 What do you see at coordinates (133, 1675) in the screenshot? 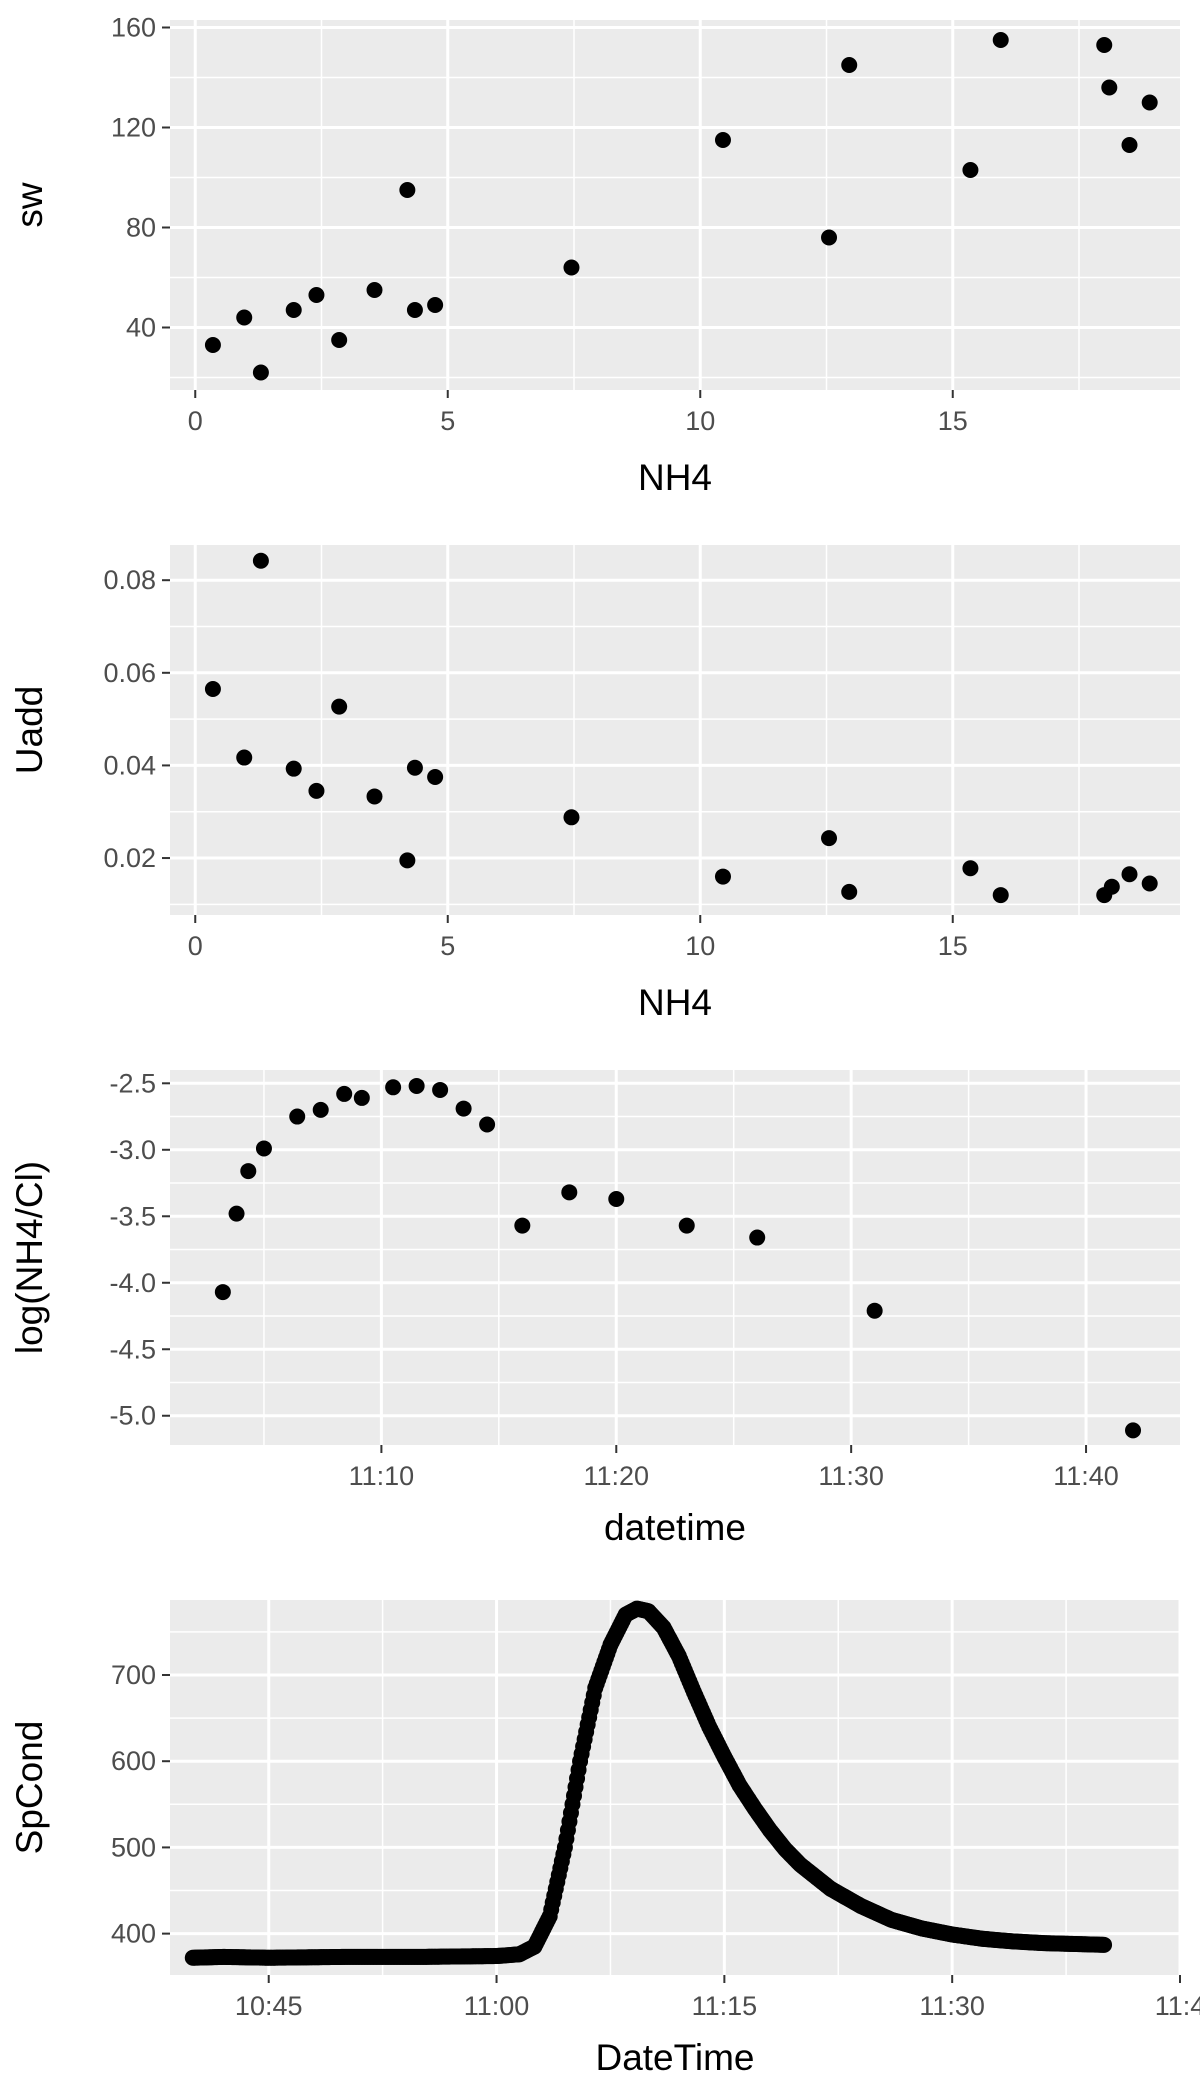
I see `y-tick-label: 700` at bounding box center [133, 1675].